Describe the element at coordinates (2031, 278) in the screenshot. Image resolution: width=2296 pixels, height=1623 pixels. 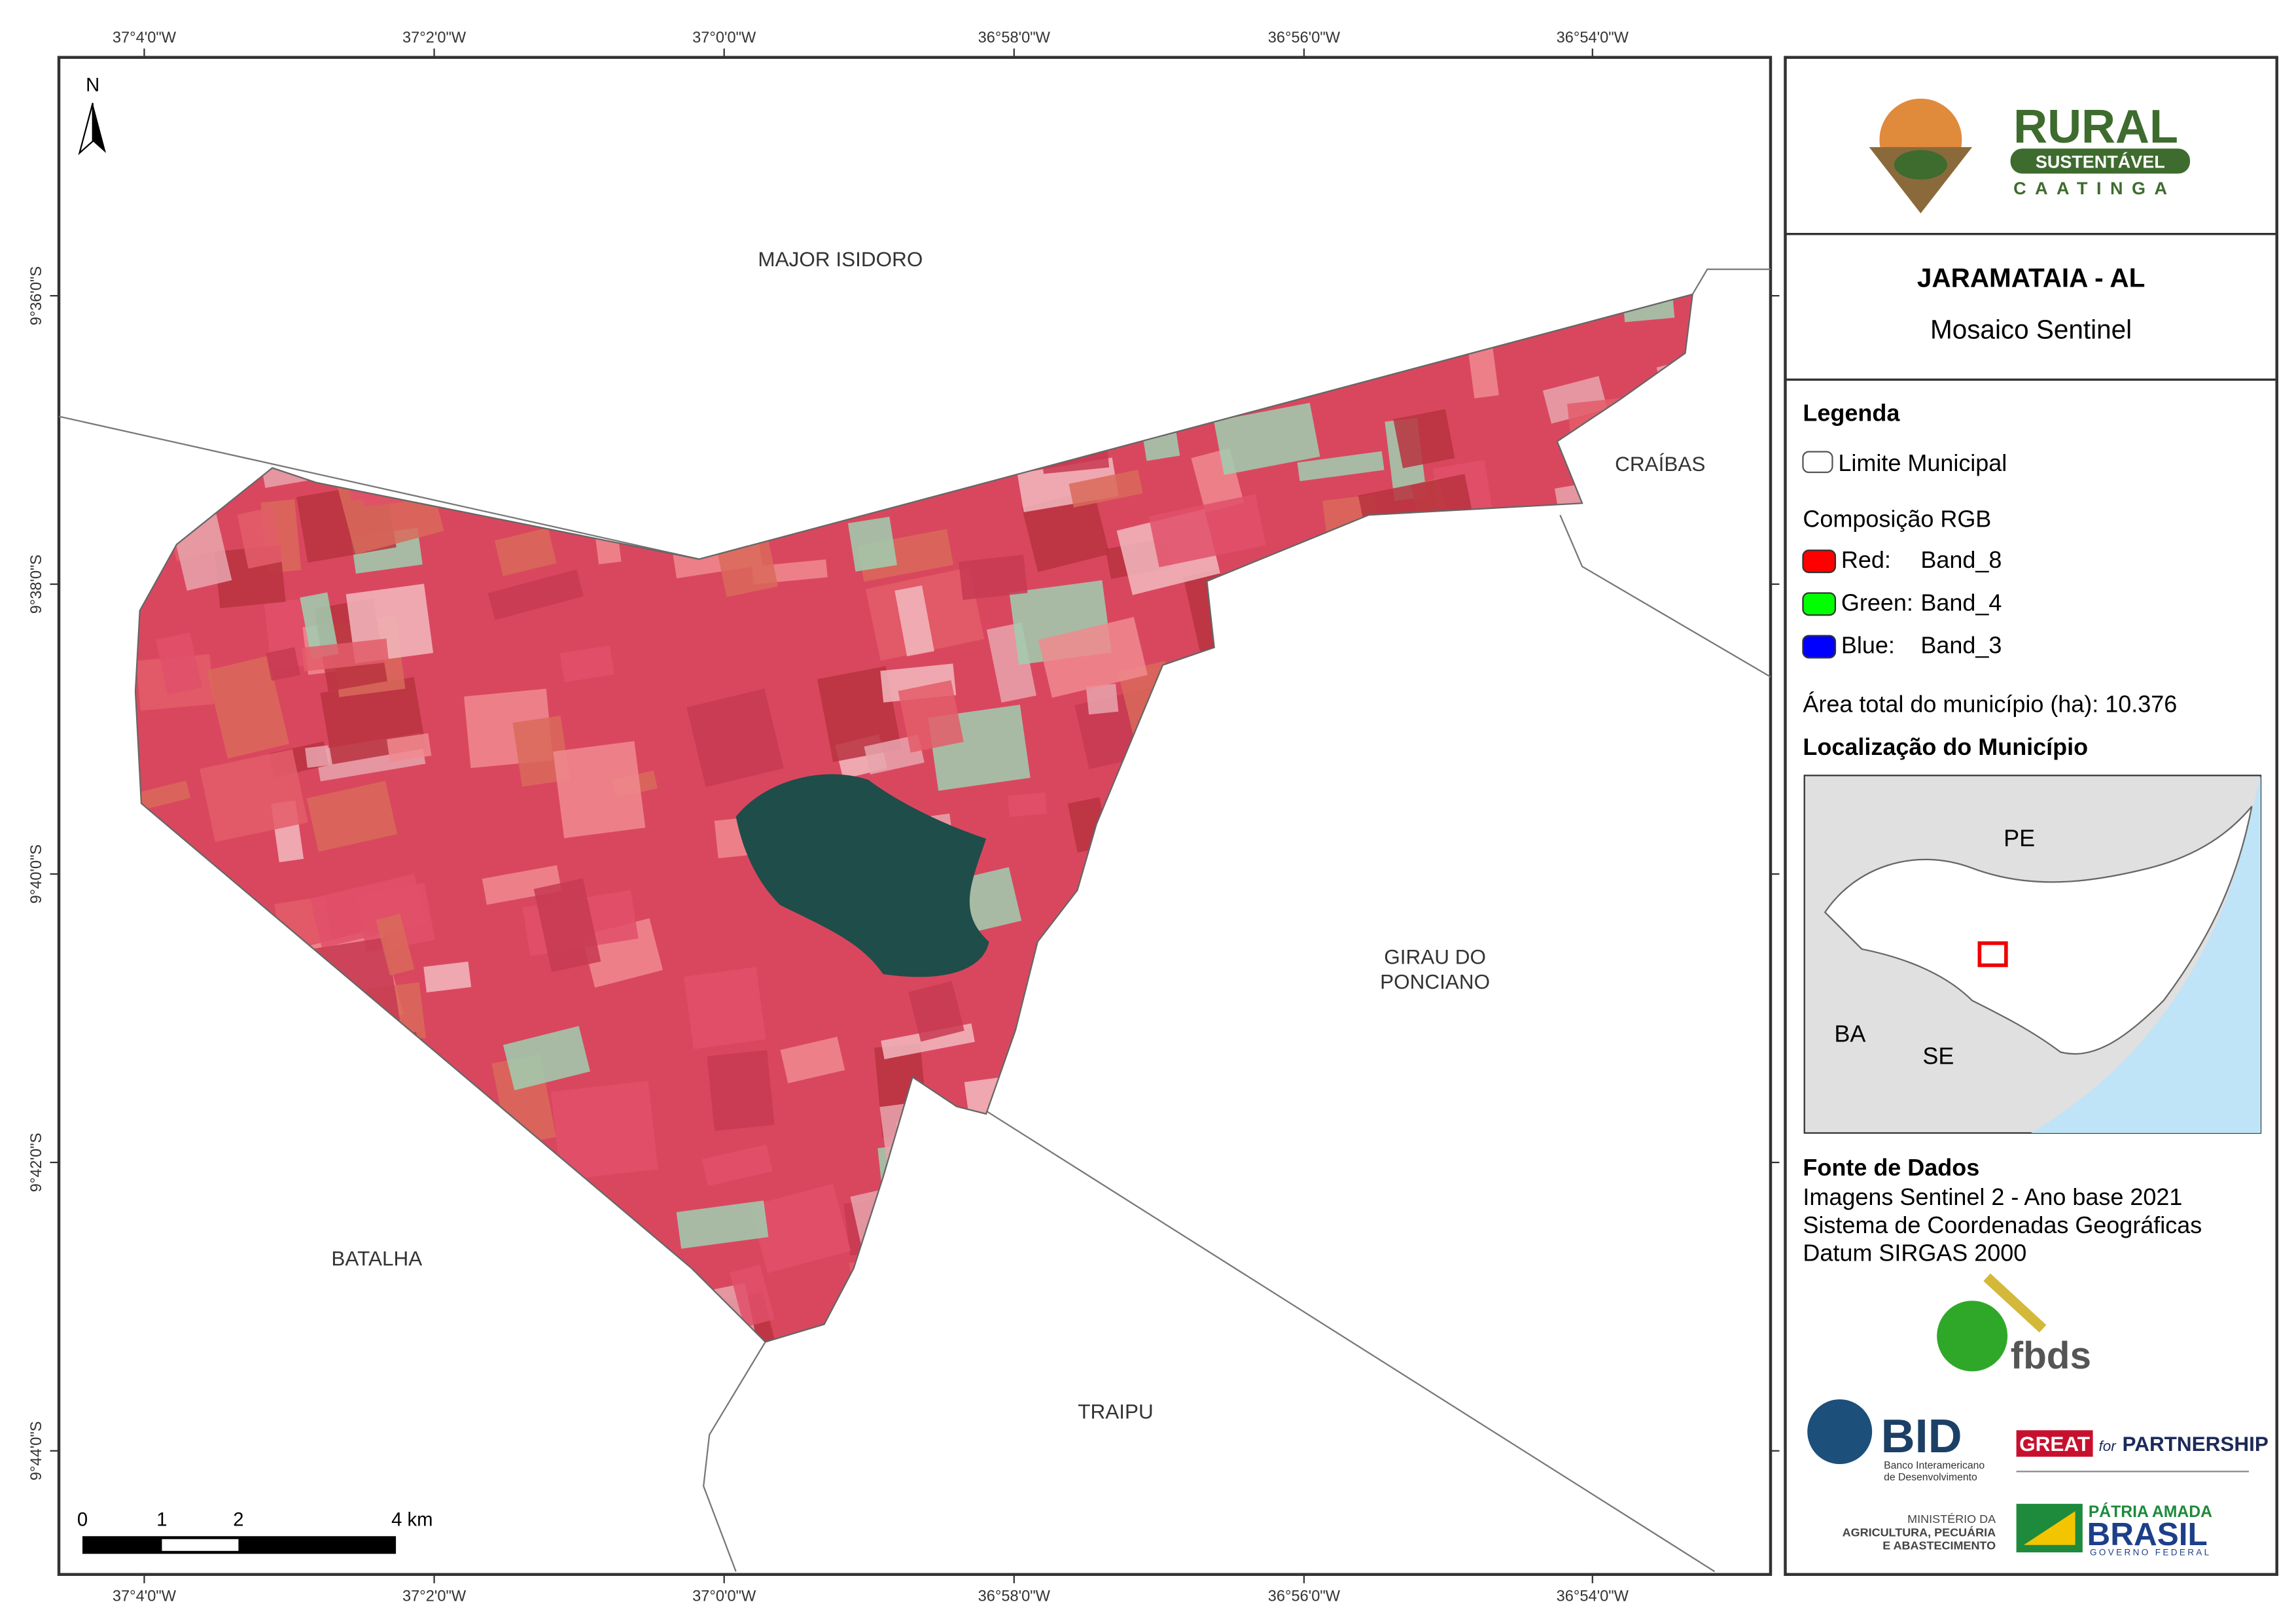
I see `map-title: JARAMATAIA - AL` at that location.